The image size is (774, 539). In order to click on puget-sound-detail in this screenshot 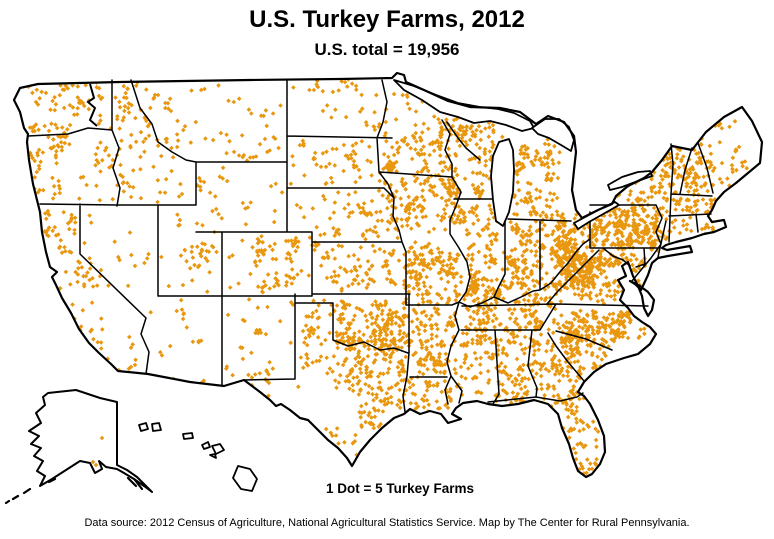, I will do `click(92, 105)`.